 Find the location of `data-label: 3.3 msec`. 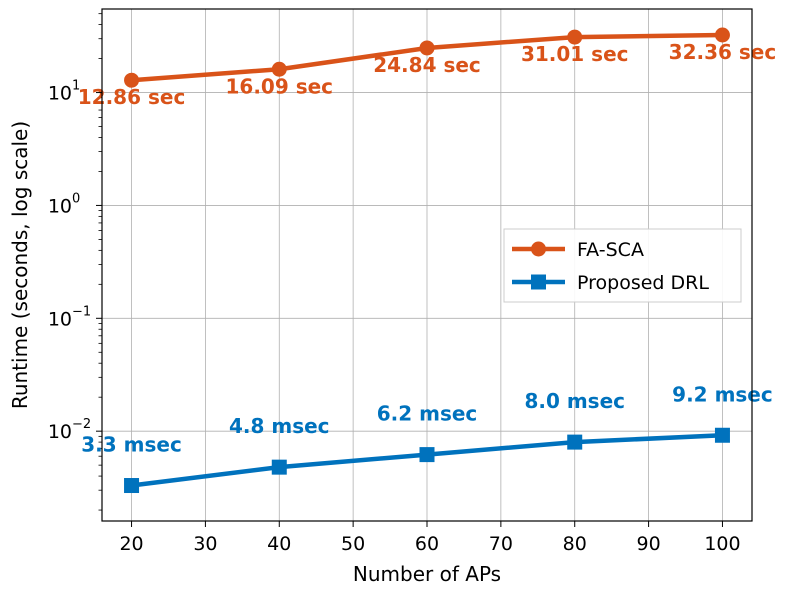

data-label: 3.3 msec is located at coordinates (131, 445).